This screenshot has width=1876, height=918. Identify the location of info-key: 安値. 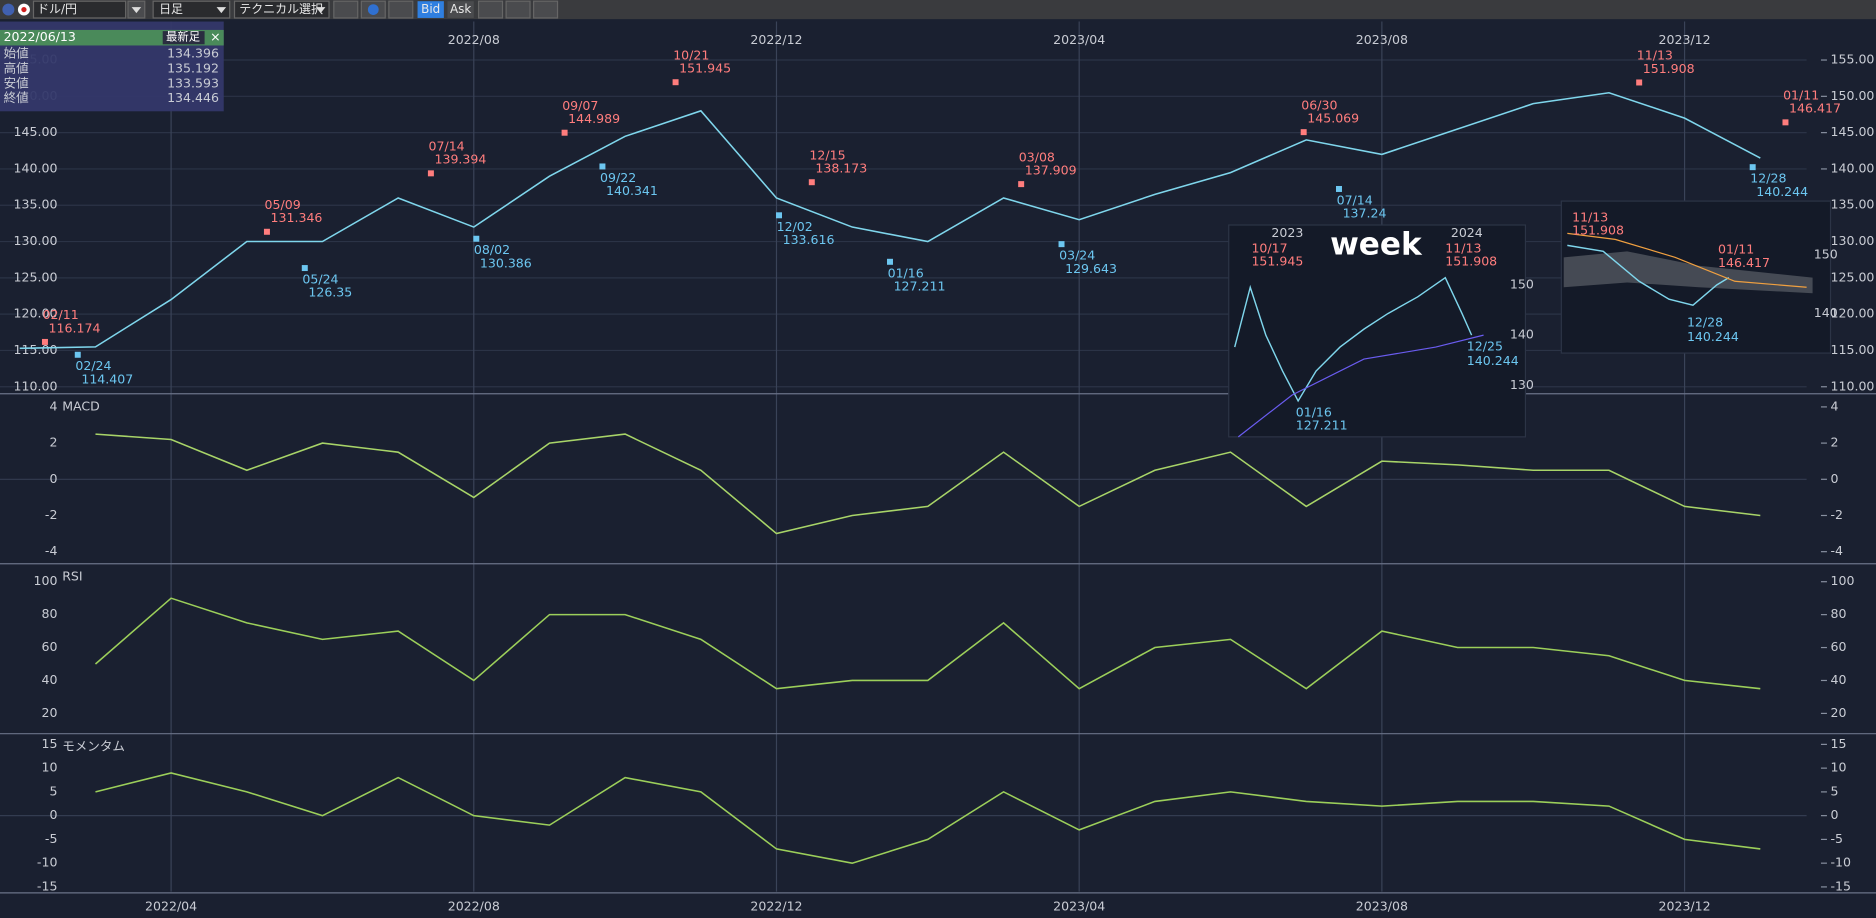
(17, 82).